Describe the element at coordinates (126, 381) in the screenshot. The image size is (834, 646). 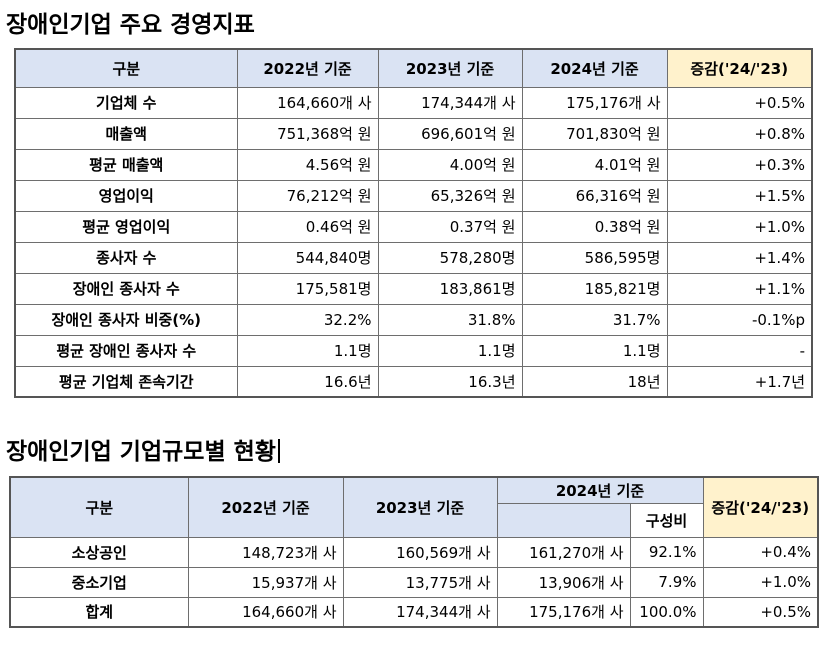
I see `row-label: 평균 기업체 존속기간` at that location.